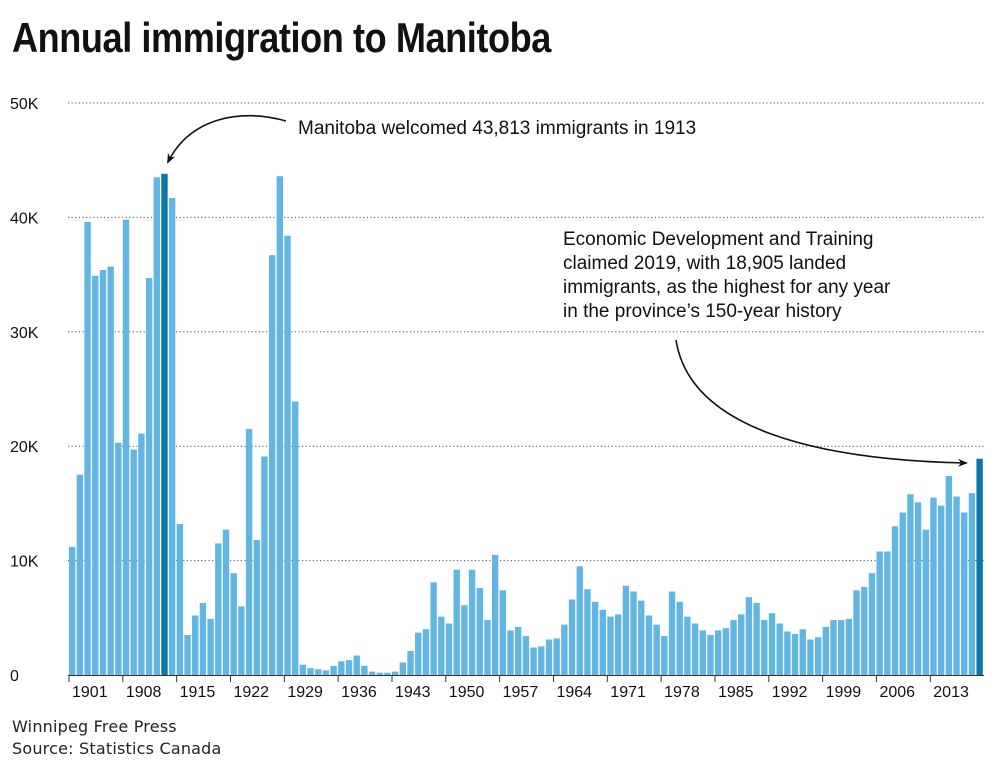 The width and height of the screenshot is (1000, 770). I want to click on bar-2019, so click(979, 566).